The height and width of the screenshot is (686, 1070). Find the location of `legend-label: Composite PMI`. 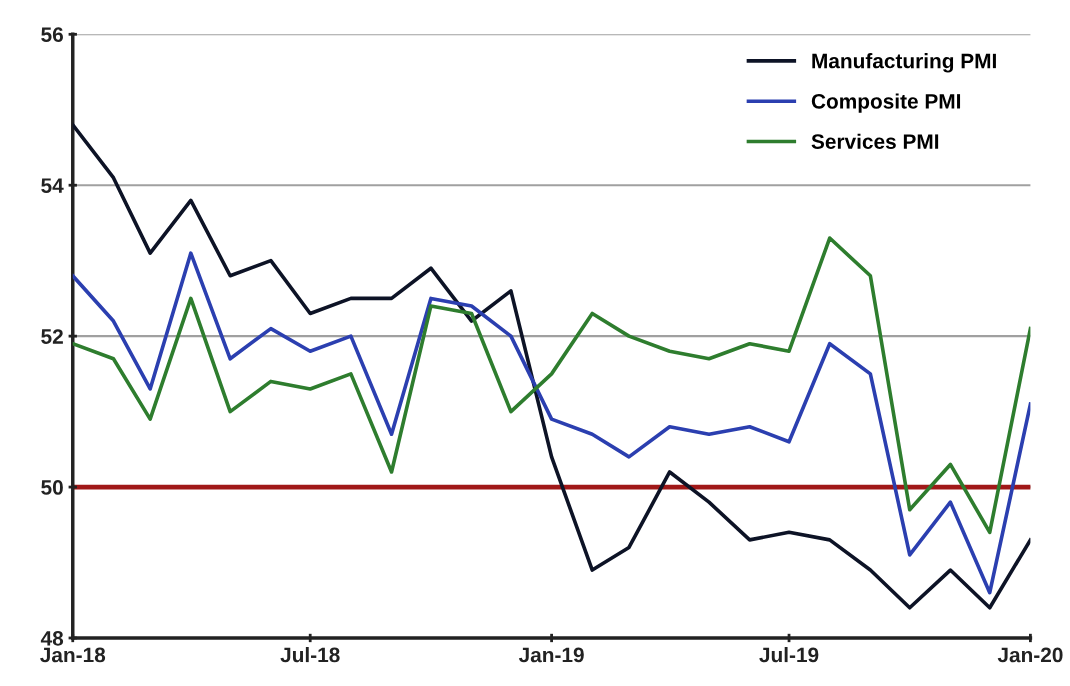

legend-label: Composite PMI is located at coordinates (886, 103).